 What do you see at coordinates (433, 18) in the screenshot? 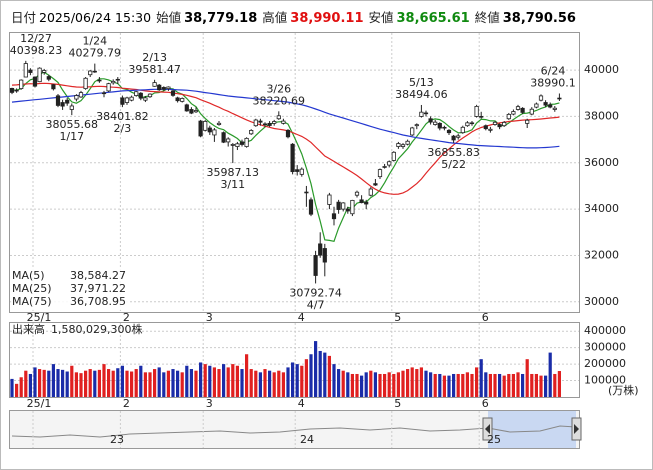
I see `quote-value: 38,665.61` at bounding box center [433, 18].